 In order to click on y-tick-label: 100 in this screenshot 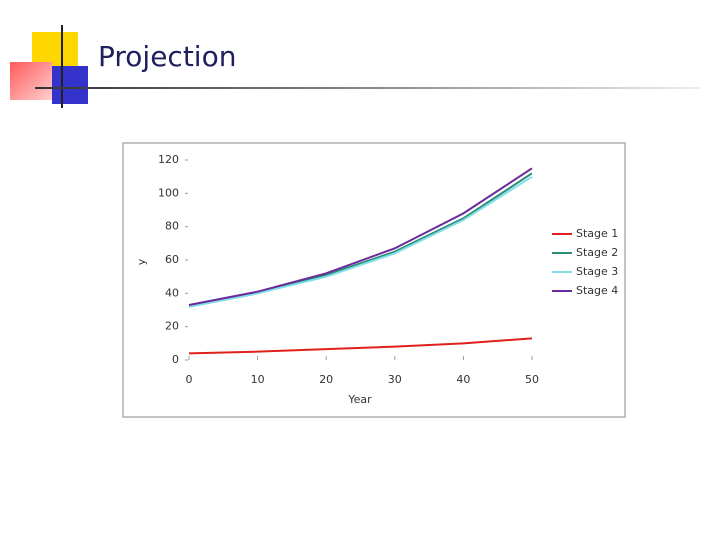, I will do `click(168, 192)`.